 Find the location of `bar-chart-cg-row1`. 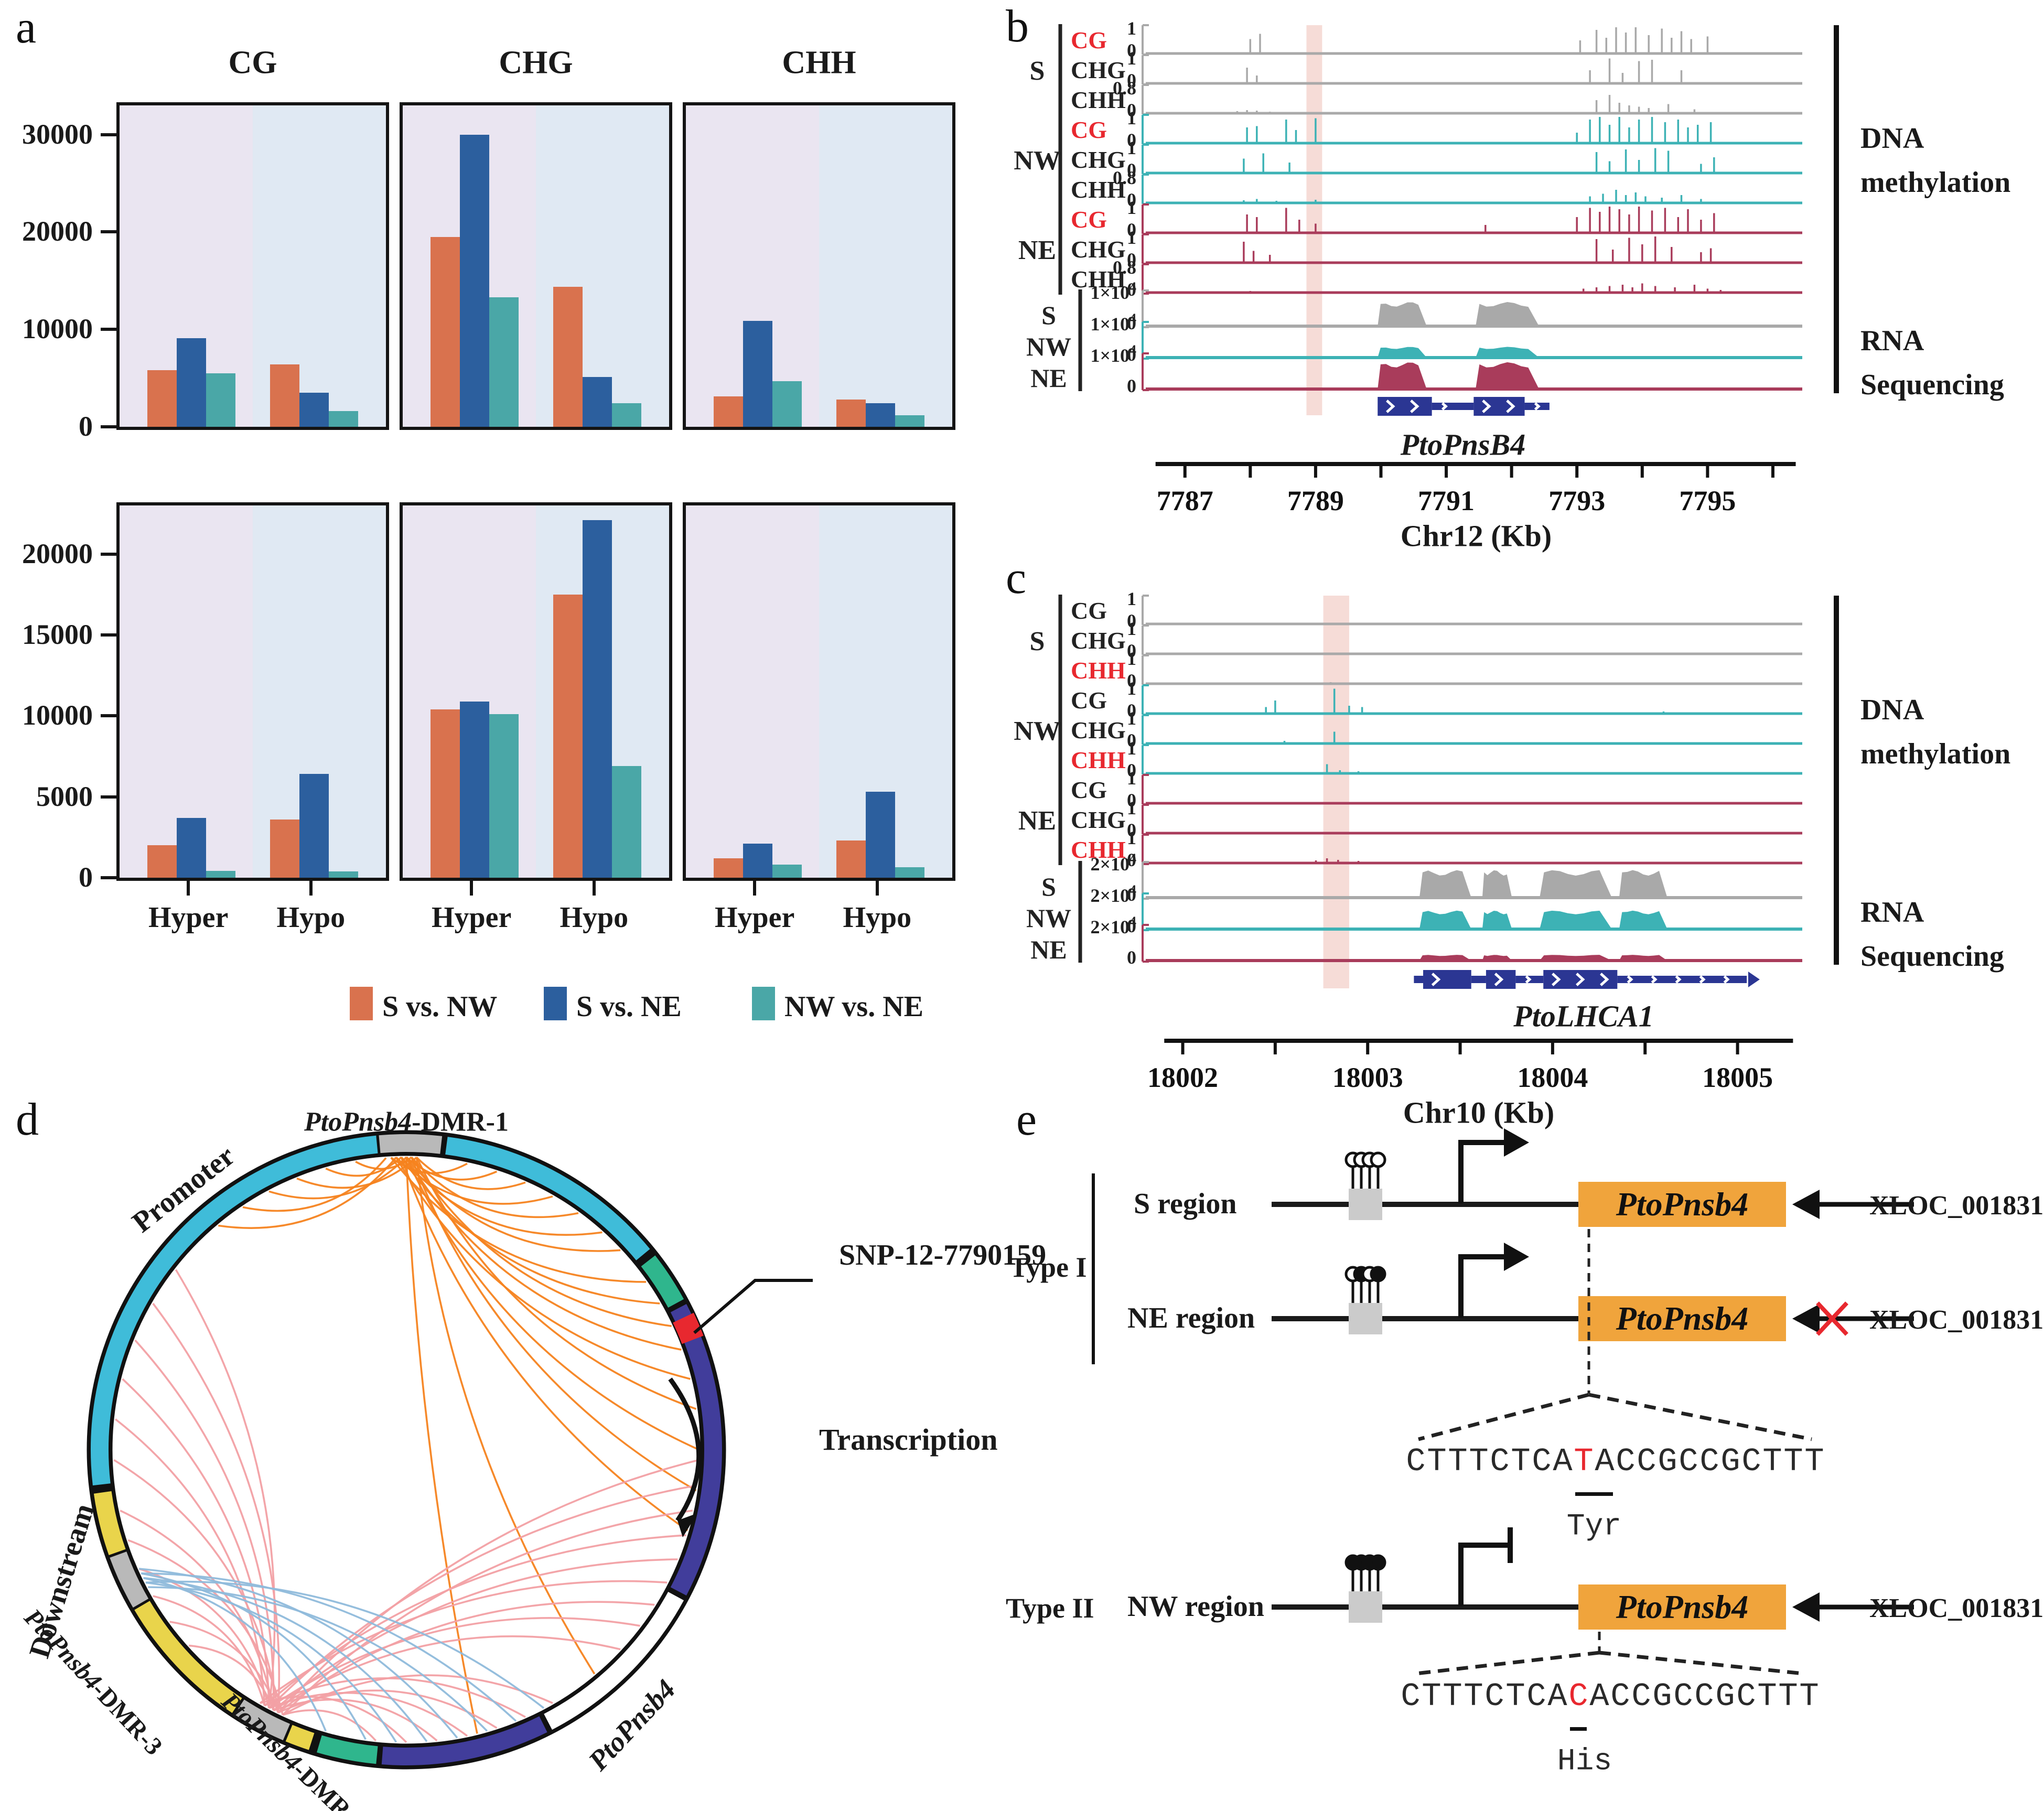

bar-chart-cg-row1 is located at coordinates (252, 691).